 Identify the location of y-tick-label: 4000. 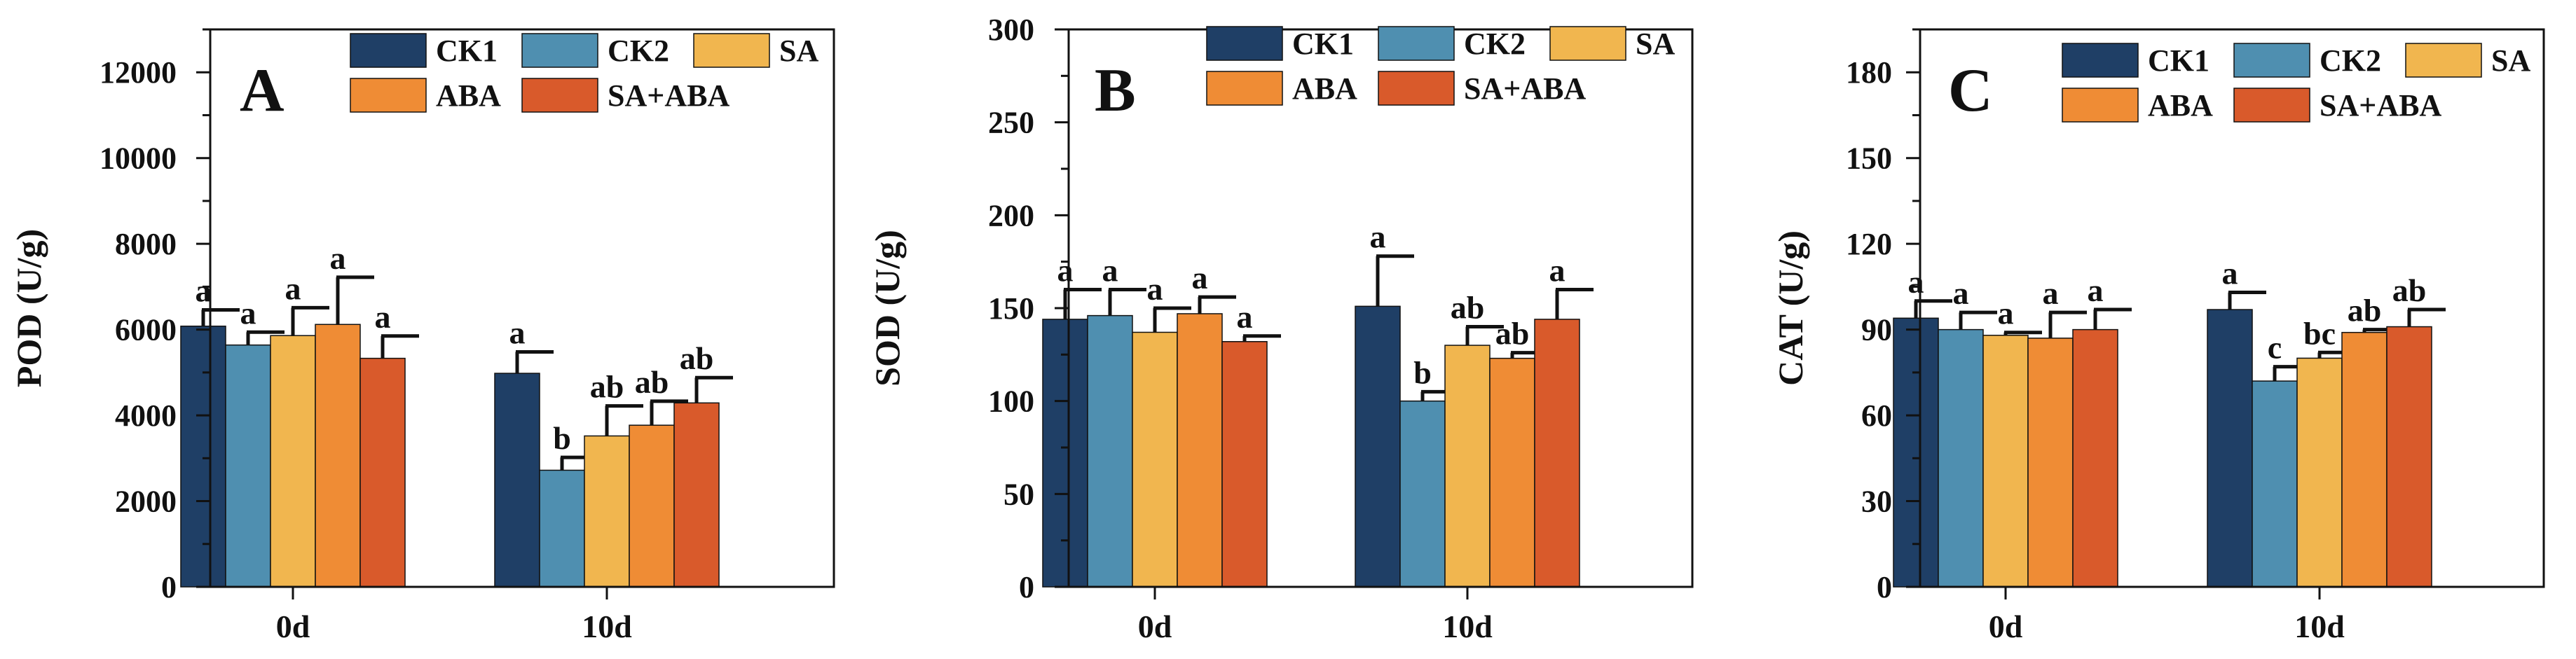
(146, 415).